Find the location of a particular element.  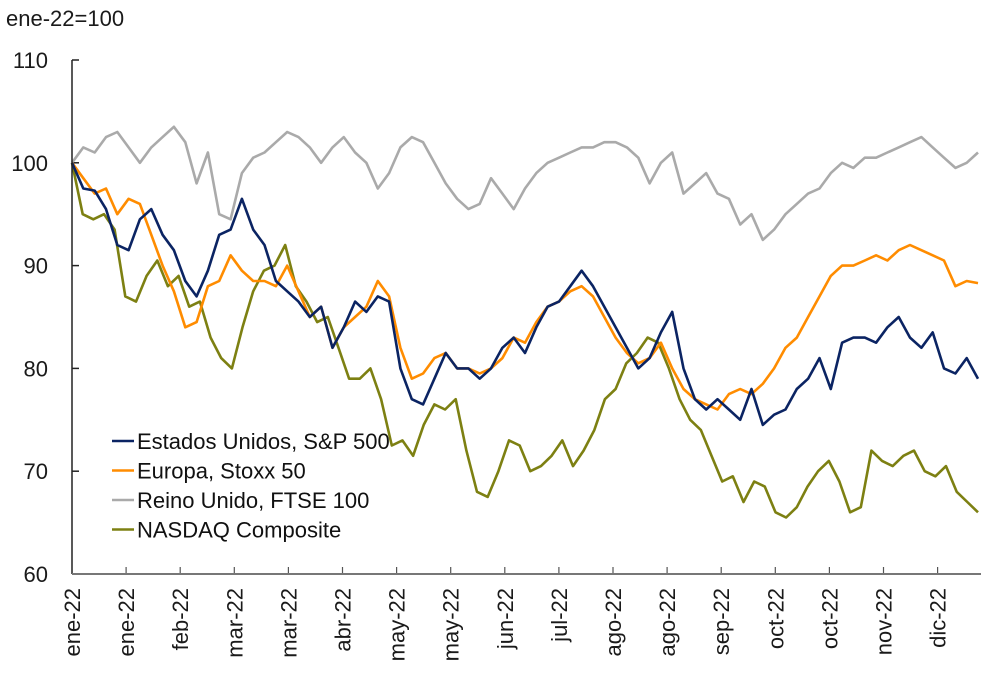

x-tick-label: nov-22 is located at coordinates (884, 621).